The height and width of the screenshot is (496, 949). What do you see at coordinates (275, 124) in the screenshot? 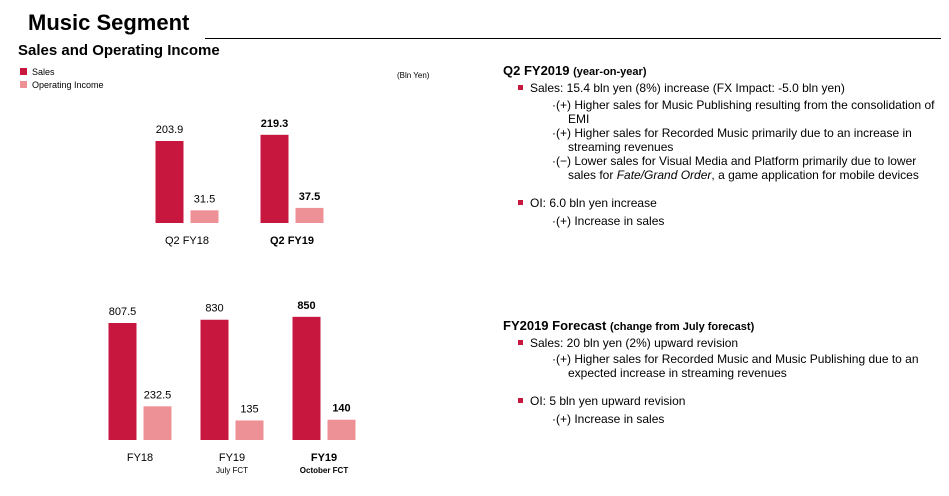
I see `sales-data-label: 219.3` at bounding box center [275, 124].